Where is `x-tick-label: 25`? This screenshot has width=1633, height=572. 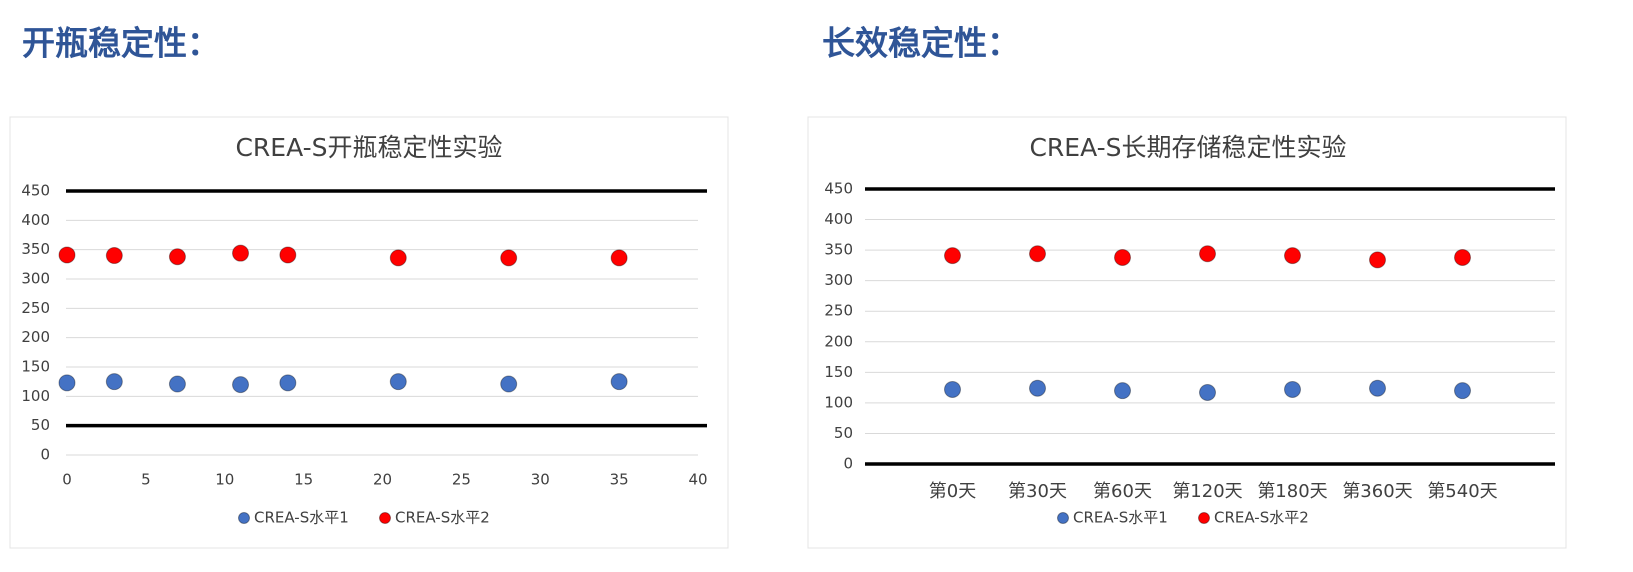
x-tick-label: 25 is located at coordinates (461, 480).